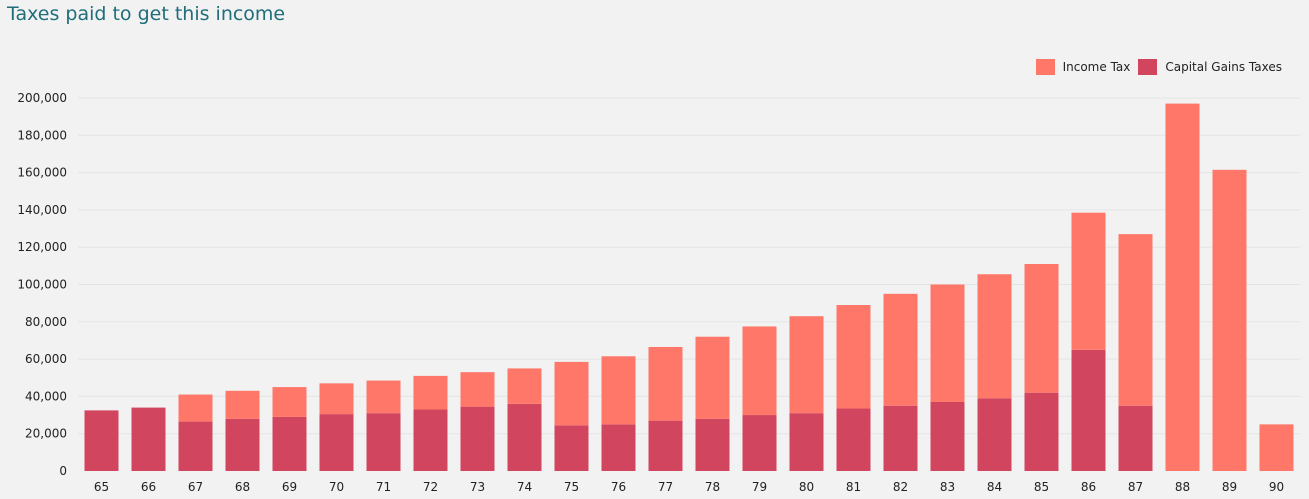 The image size is (1309, 499). What do you see at coordinates (1223, 67) in the screenshot?
I see `legend-label-capital-gains: Capital Gains Taxes` at bounding box center [1223, 67].